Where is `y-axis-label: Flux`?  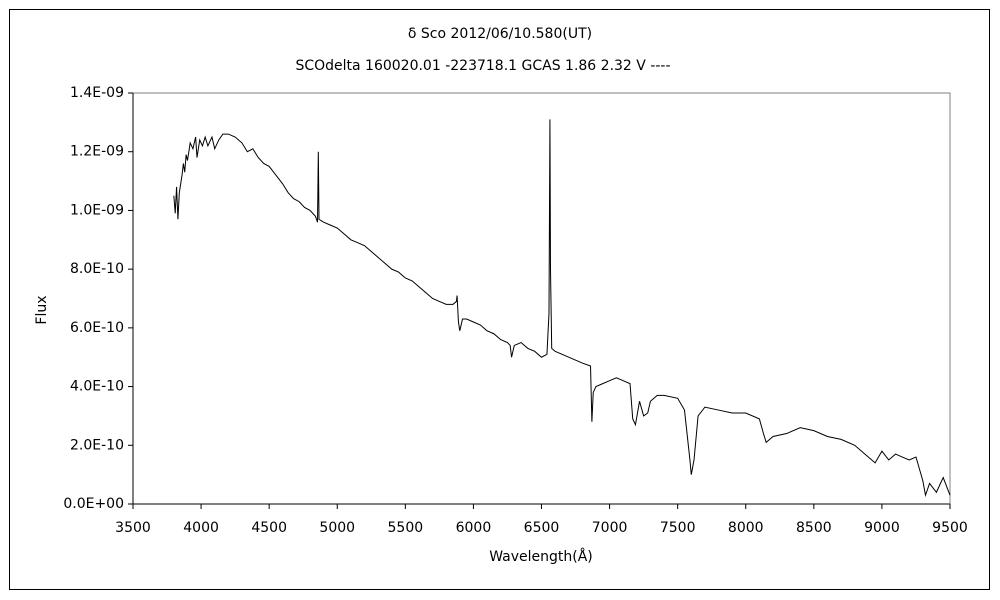 y-axis-label: Flux is located at coordinates (42, 309).